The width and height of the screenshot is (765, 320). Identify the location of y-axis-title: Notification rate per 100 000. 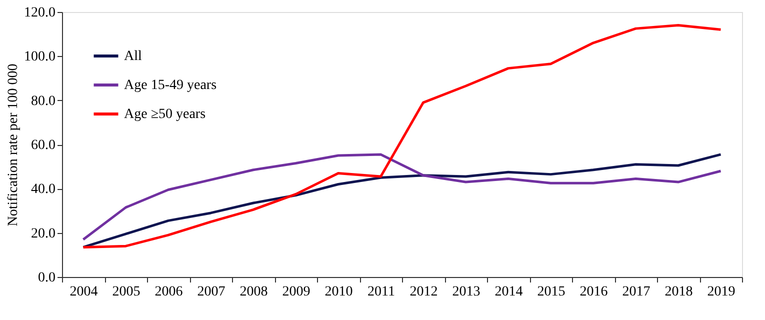
(13, 145).